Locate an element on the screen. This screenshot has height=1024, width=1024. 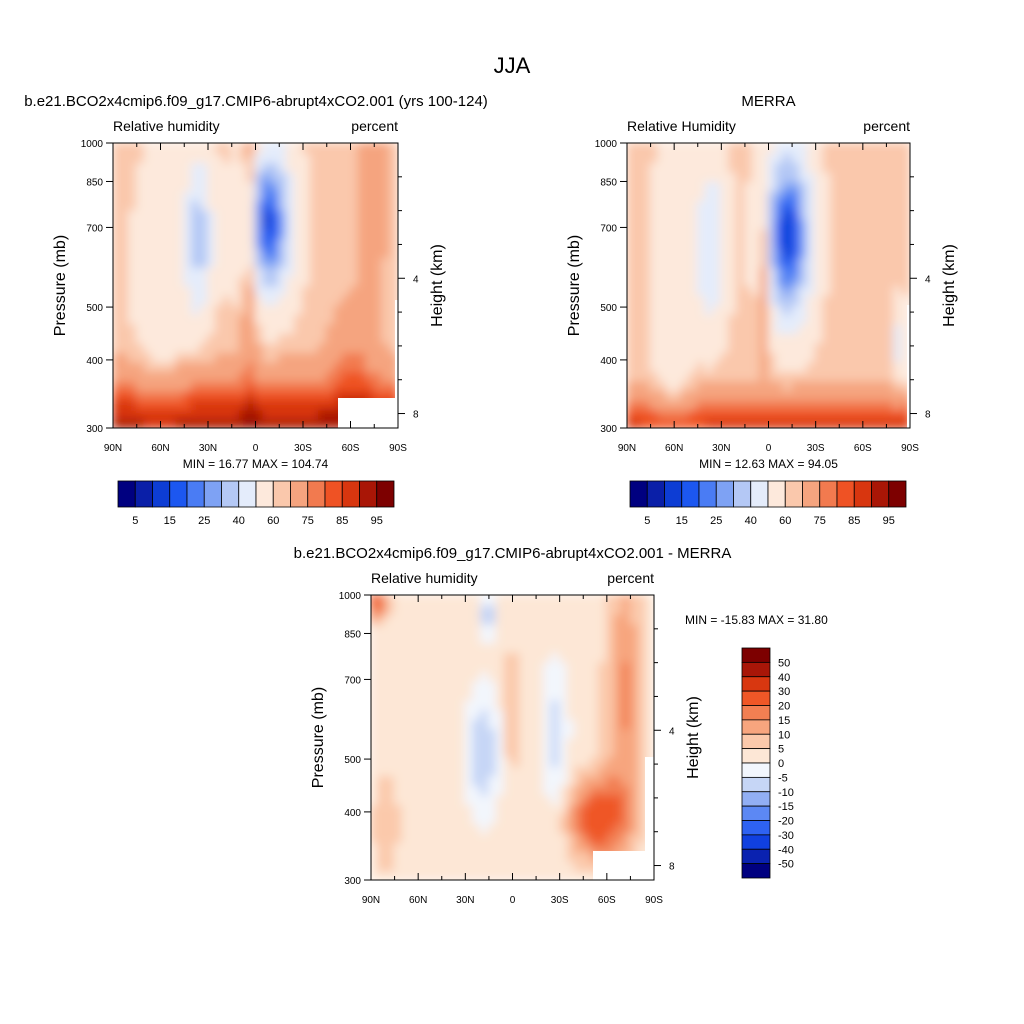
y-tick-label: 500 is located at coordinates (94, 308).